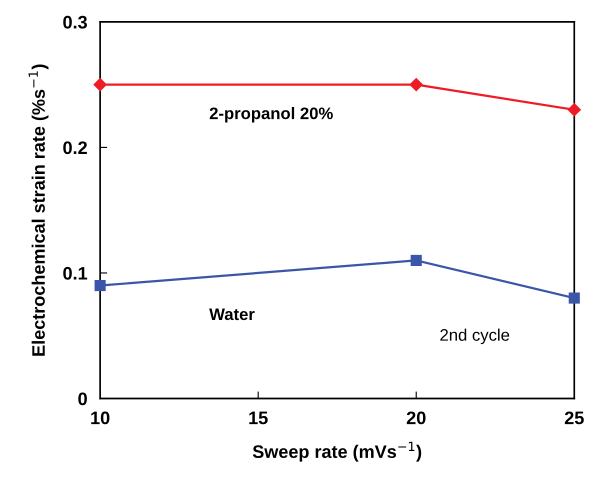 Image resolution: width=589 pixels, height=486 pixels. Describe the element at coordinates (82, 399) in the screenshot. I see `y-tick-label: 0` at that location.